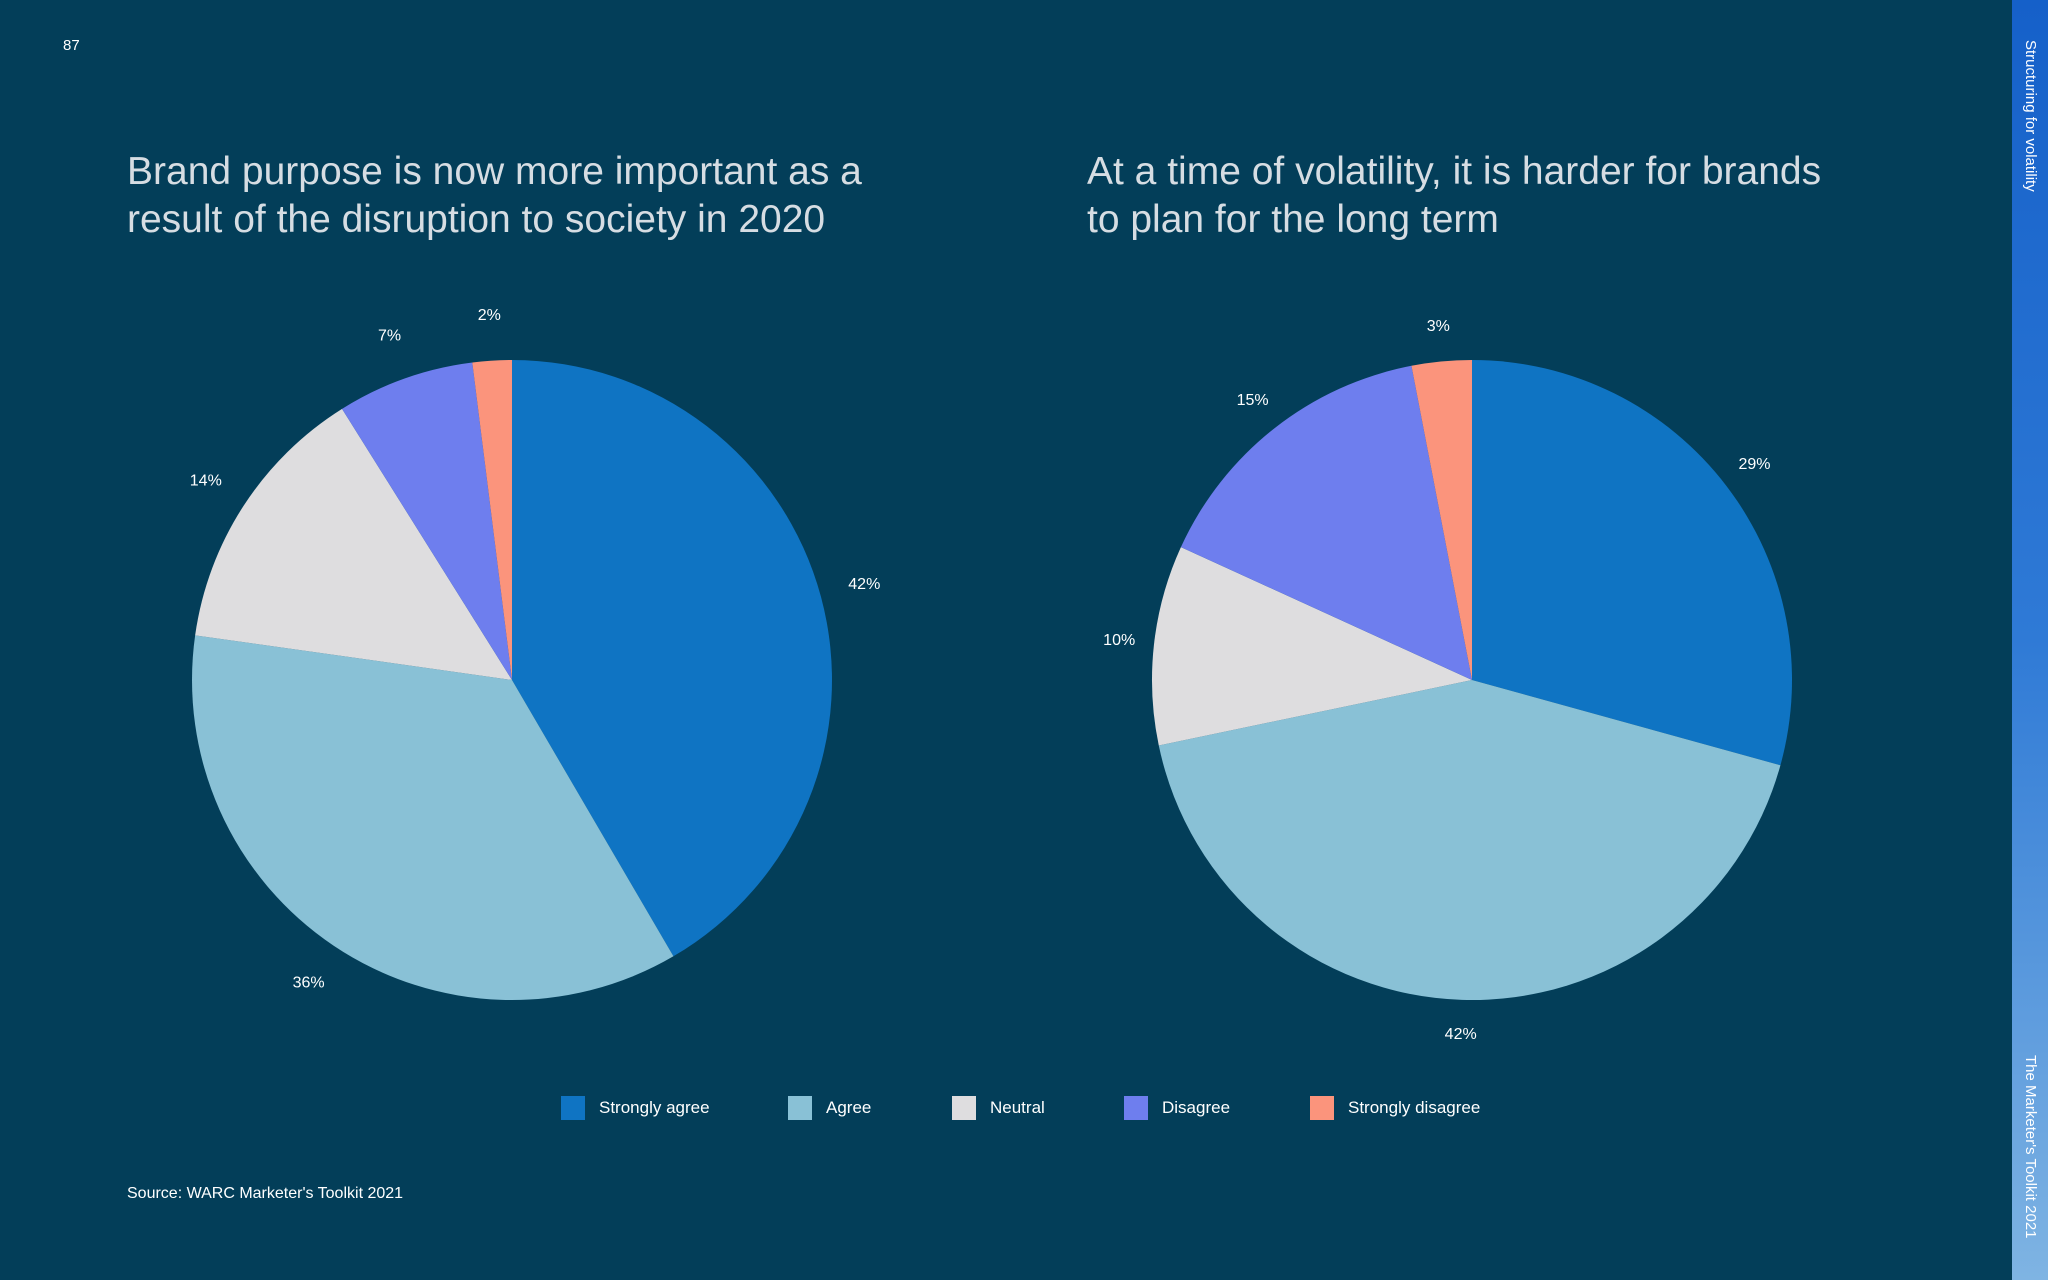  What do you see at coordinates (800, 1108) in the screenshot?
I see `legend-swatch-agree` at bounding box center [800, 1108].